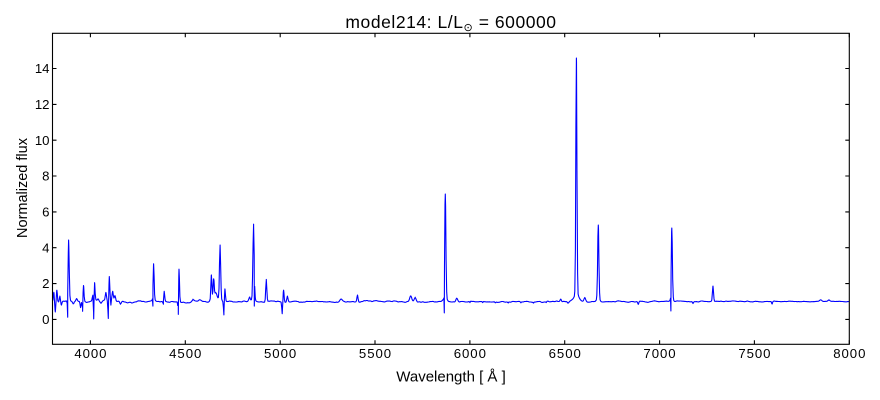 Image resolution: width=880 pixels, height=400 pixels. Describe the element at coordinates (849, 353) in the screenshot. I see `svg-text: 8000` at that location.